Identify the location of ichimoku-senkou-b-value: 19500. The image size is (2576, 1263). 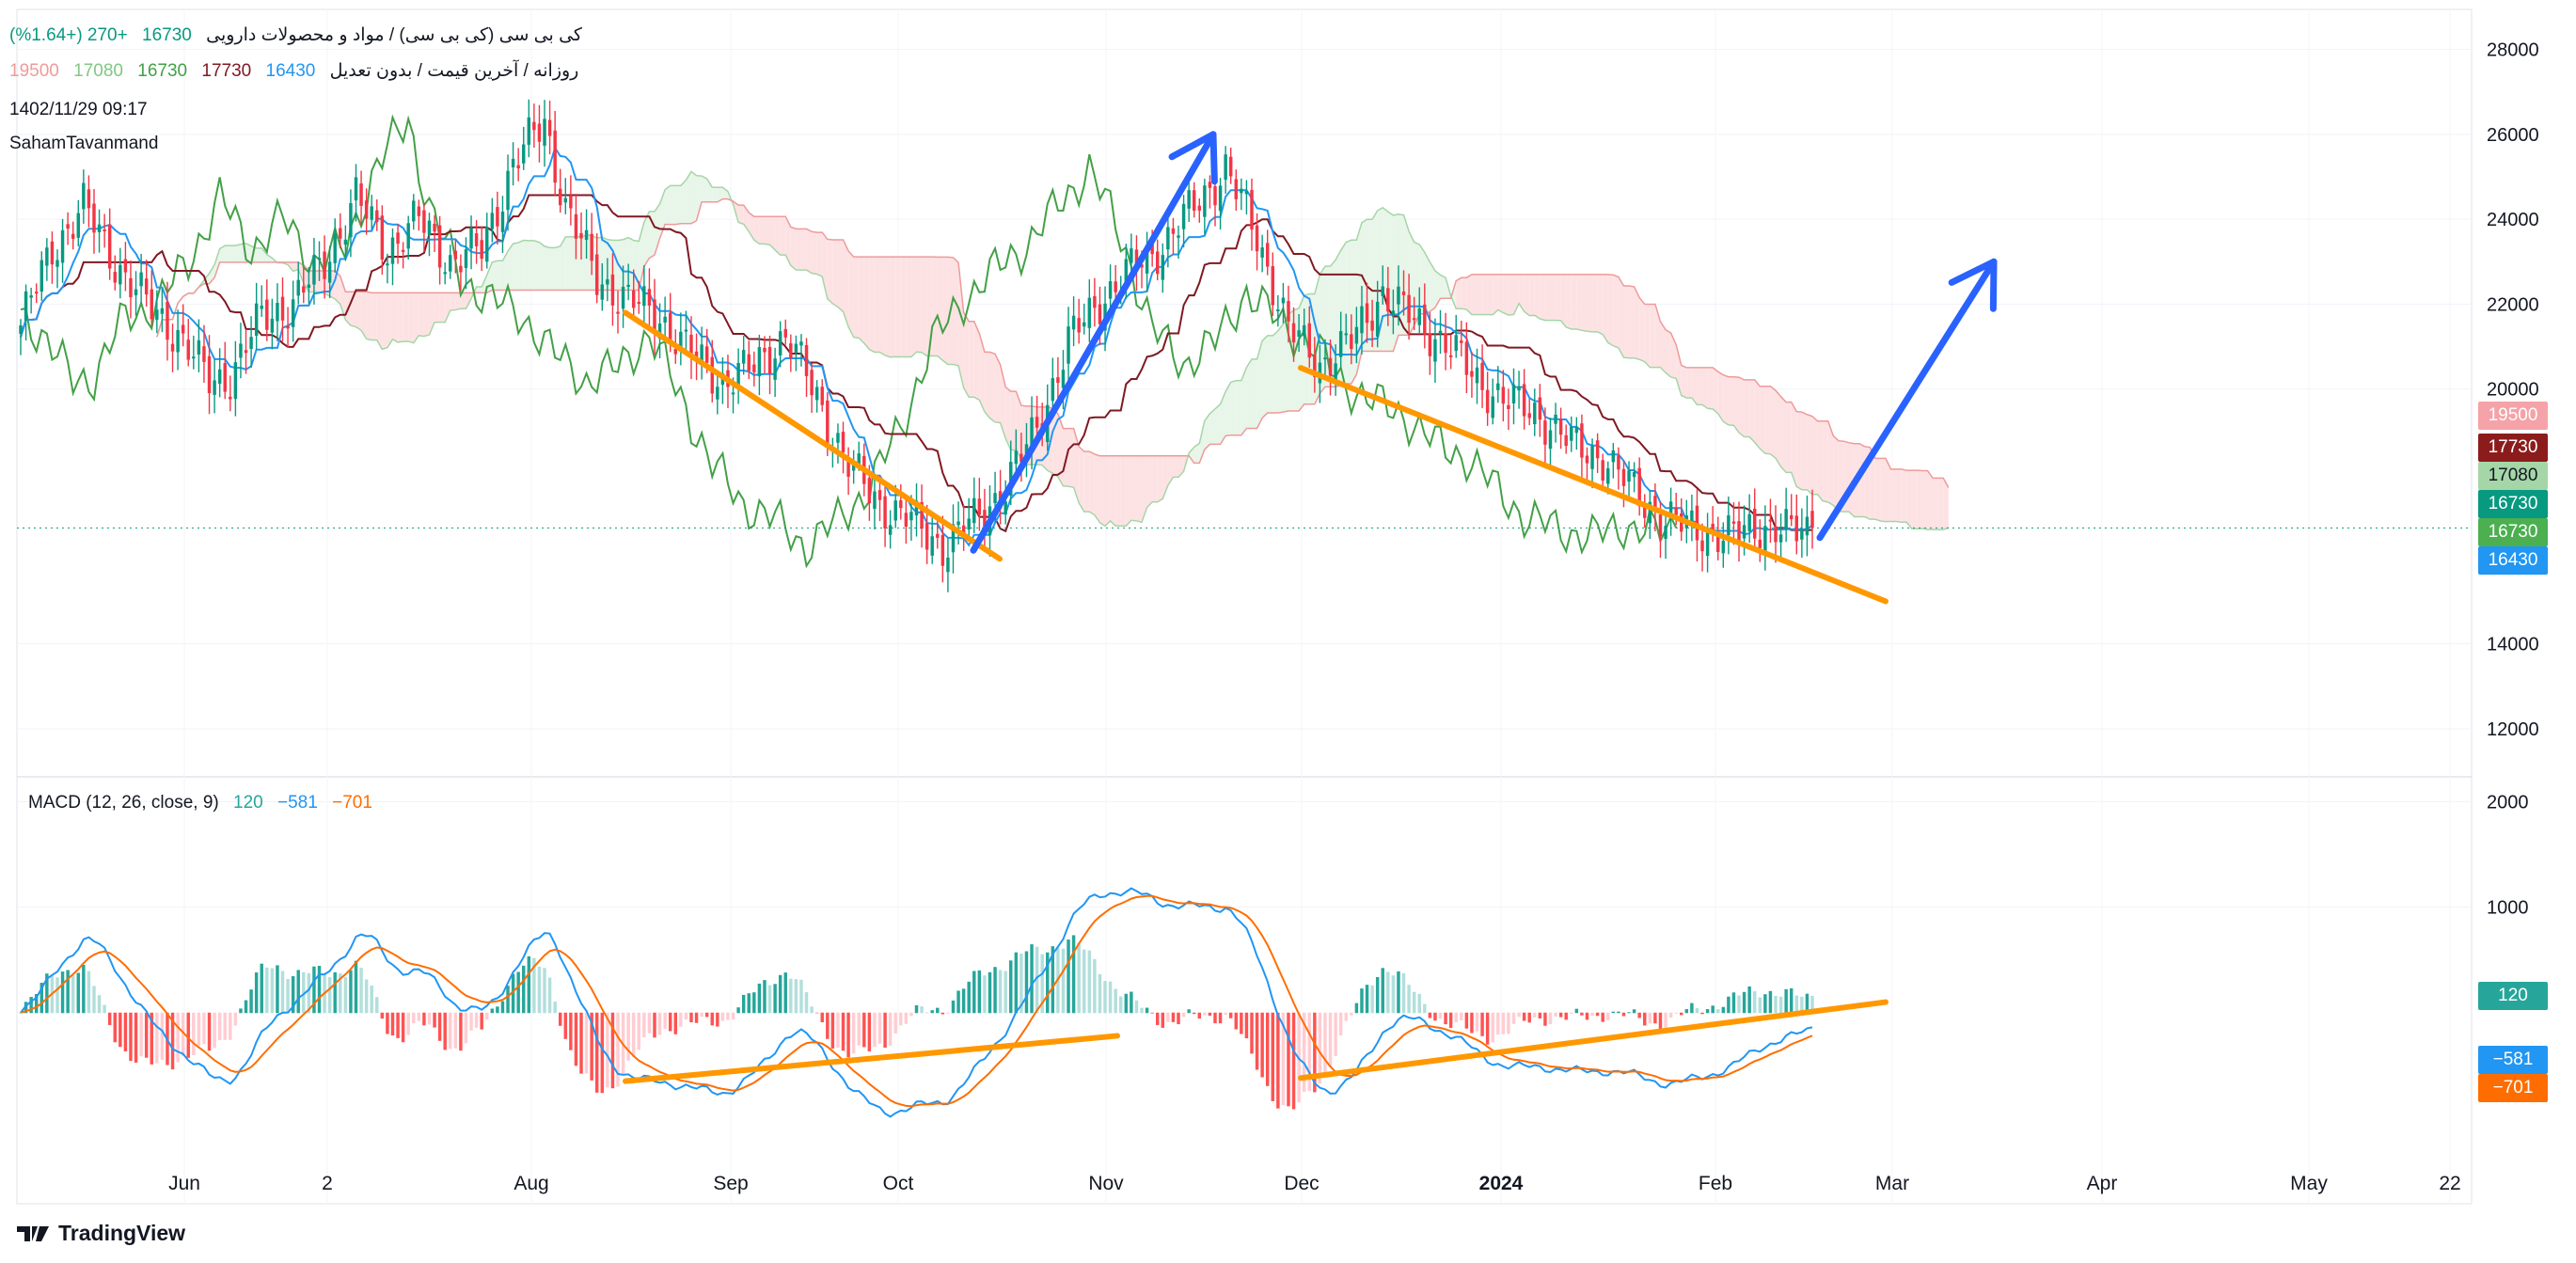
(34, 71).